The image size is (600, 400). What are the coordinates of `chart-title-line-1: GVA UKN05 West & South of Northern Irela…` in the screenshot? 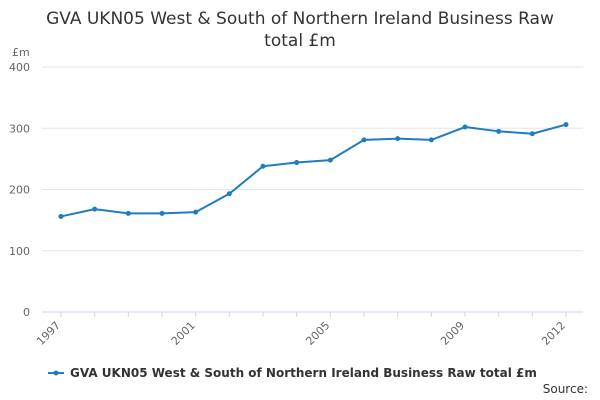 It's located at (300, 19).